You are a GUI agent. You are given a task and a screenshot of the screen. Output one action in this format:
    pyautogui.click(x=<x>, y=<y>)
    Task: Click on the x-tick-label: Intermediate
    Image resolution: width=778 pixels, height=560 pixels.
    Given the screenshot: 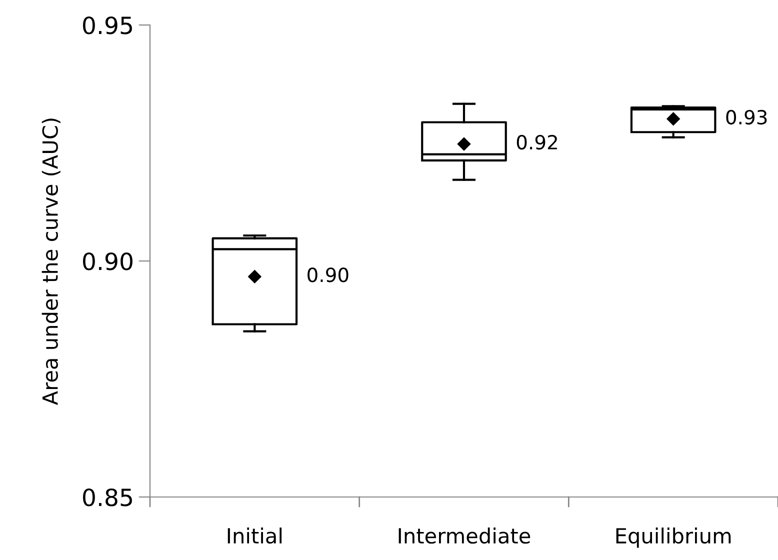 What is the action you would take?
    pyautogui.click(x=464, y=536)
    